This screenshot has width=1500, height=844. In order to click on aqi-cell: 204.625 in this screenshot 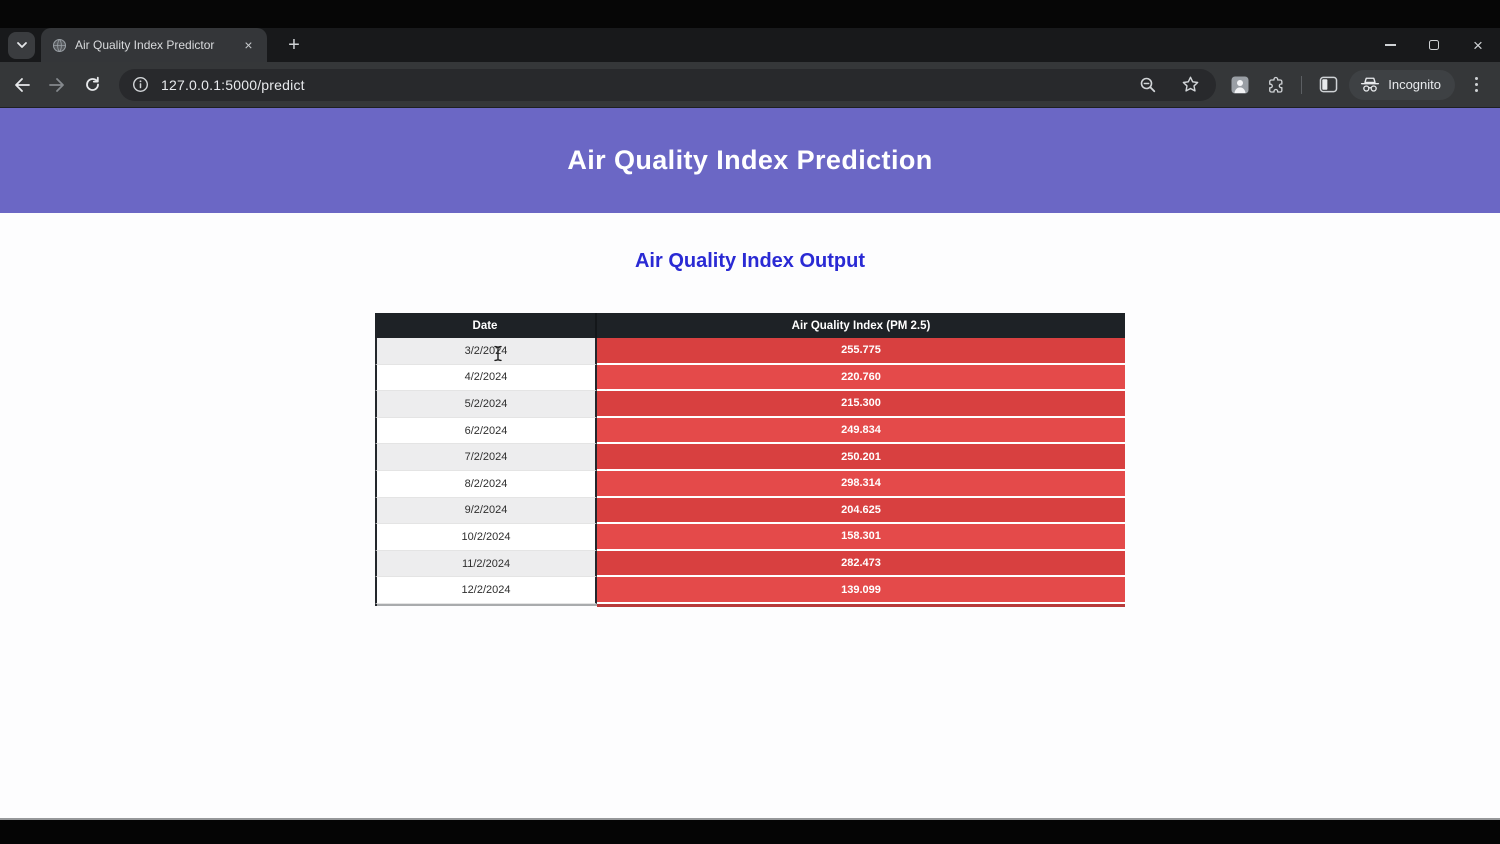, I will do `click(861, 511)`.